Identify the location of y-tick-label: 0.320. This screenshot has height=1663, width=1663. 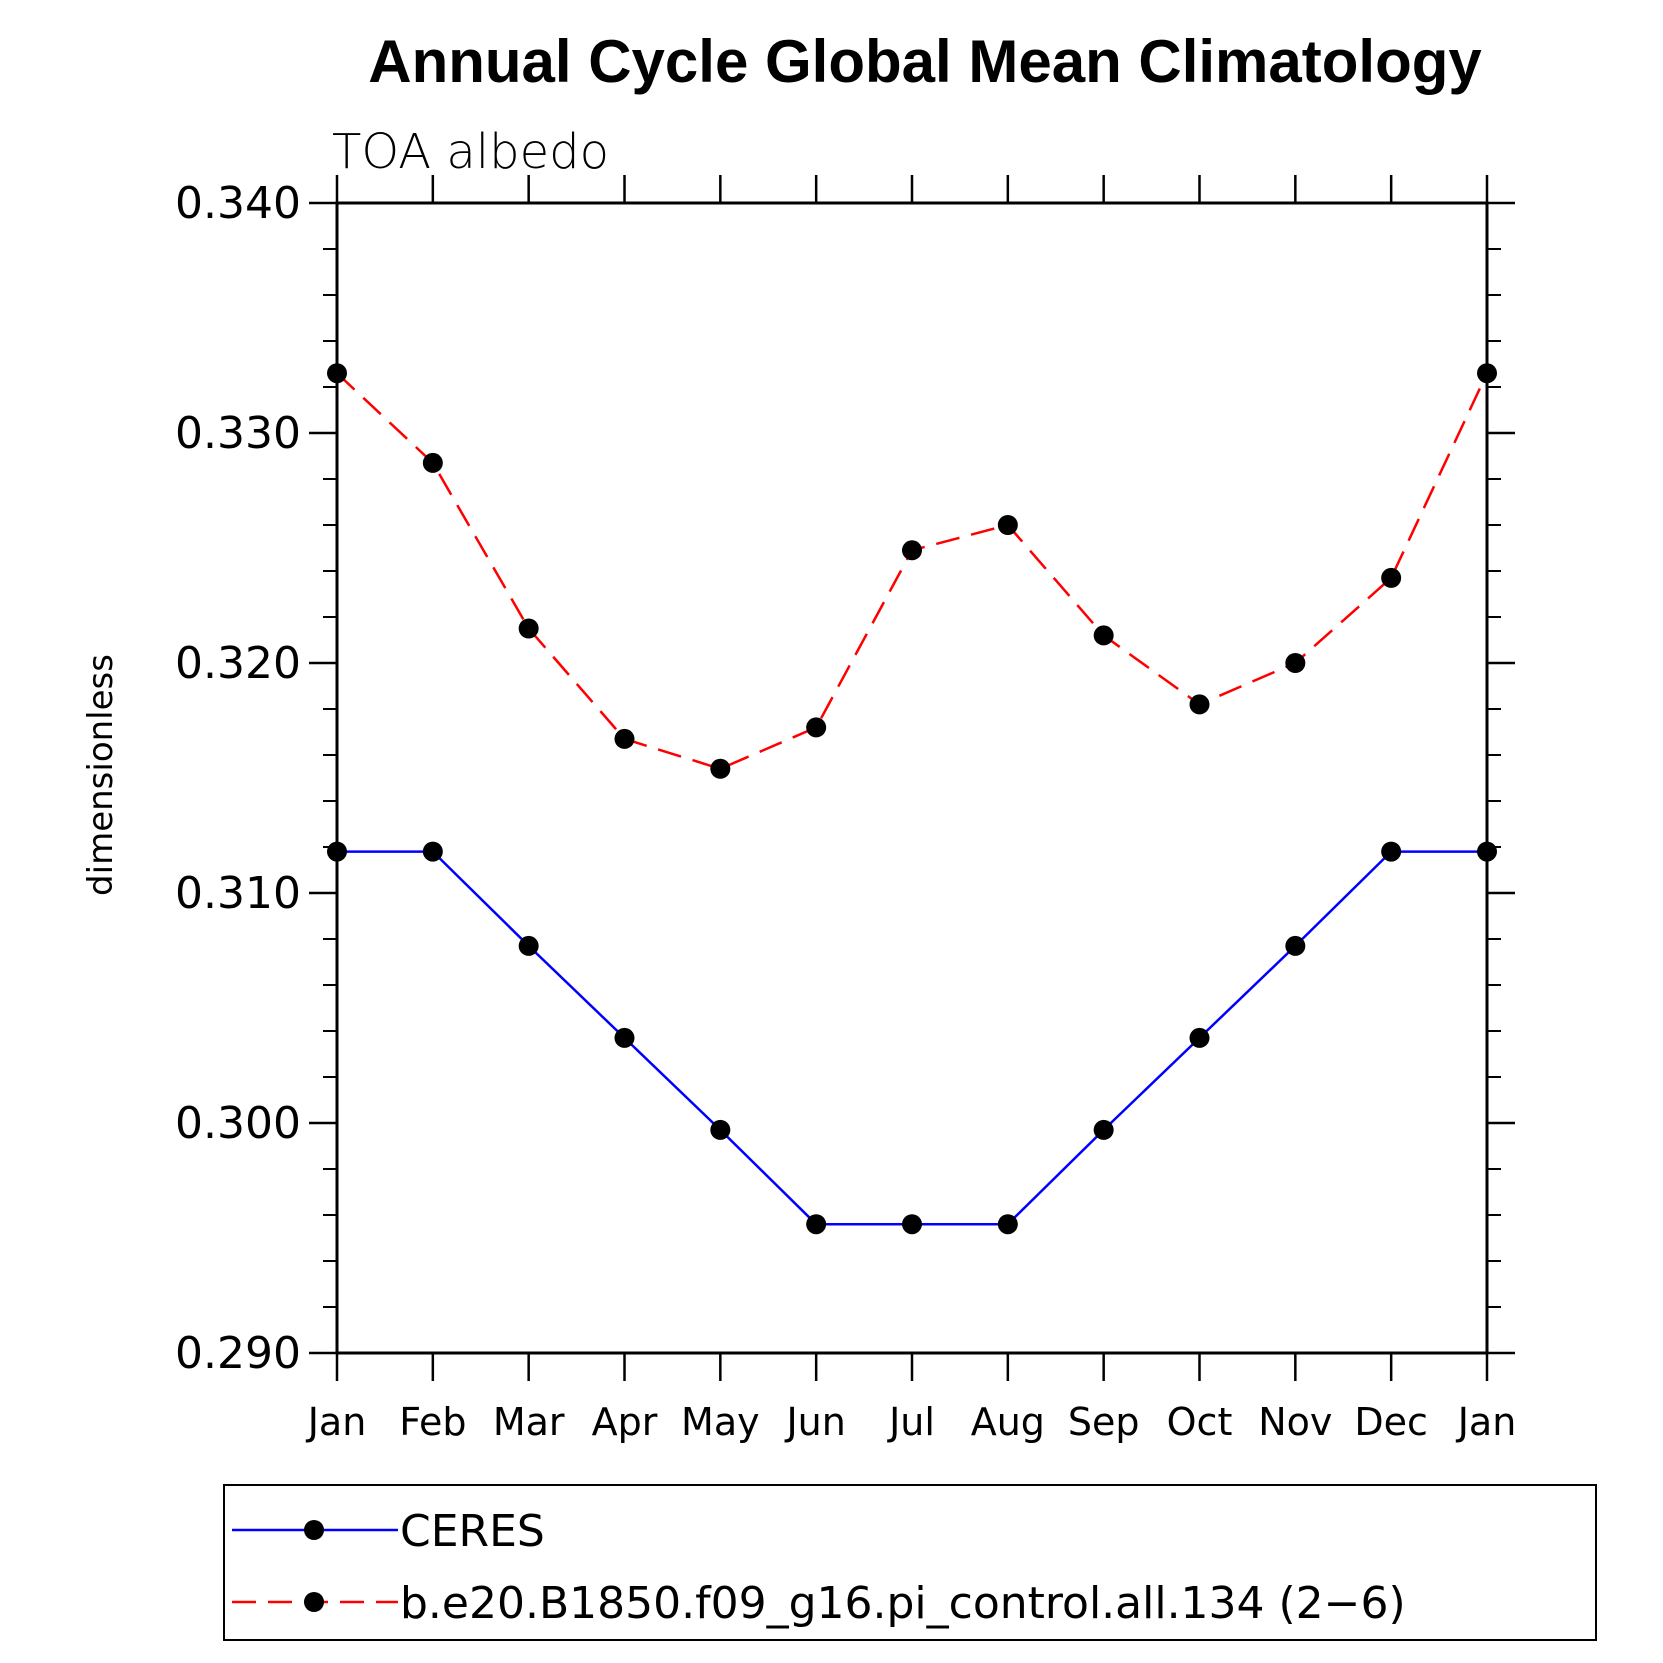
(238, 663).